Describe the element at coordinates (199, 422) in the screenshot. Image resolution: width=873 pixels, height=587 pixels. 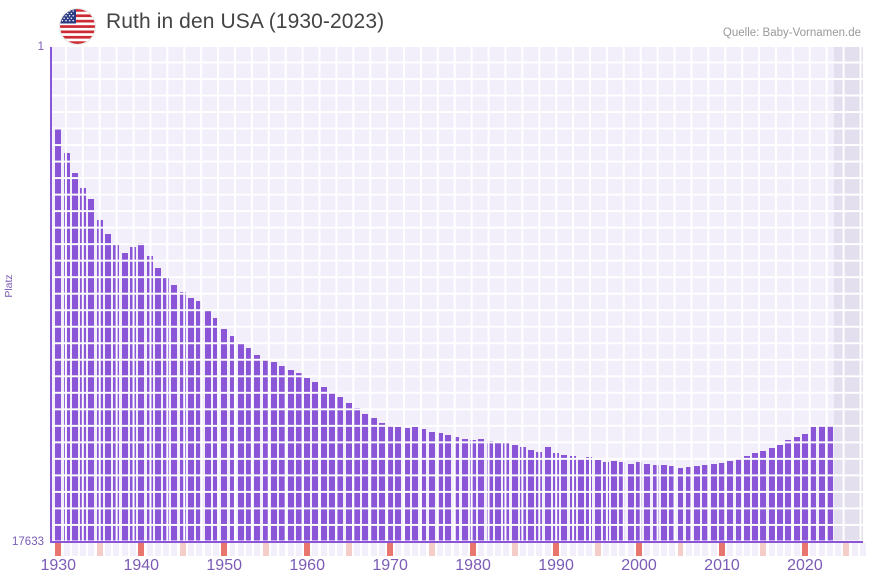
I see `bar-1947` at that location.